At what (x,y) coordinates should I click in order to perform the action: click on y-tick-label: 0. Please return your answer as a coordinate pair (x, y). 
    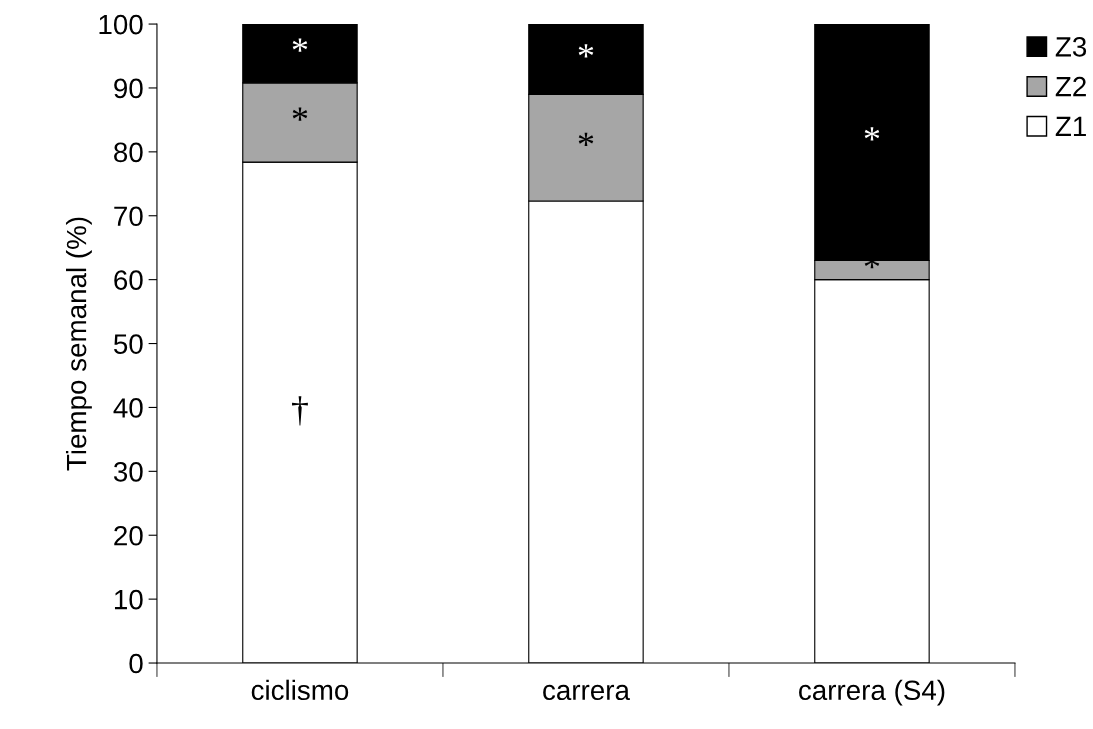
    Looking at the image, I should click on (136, 663).